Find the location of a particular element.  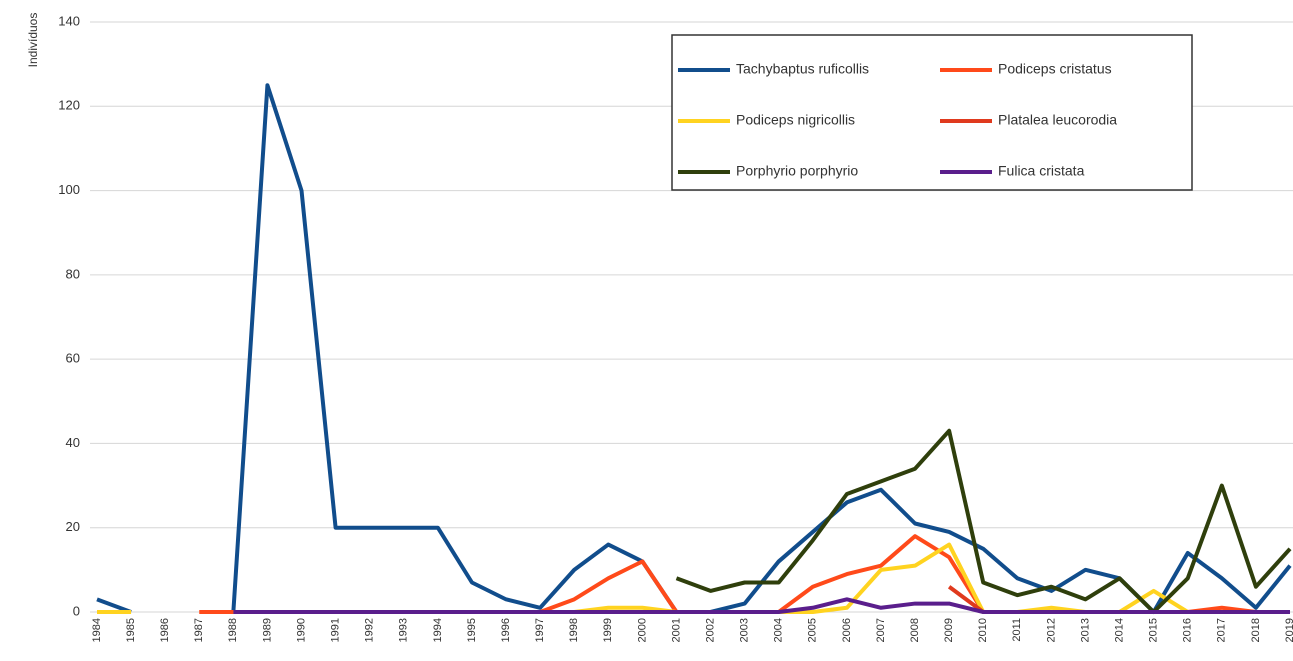

x-tick-label: 1997 is located at coordinates (540, 630).